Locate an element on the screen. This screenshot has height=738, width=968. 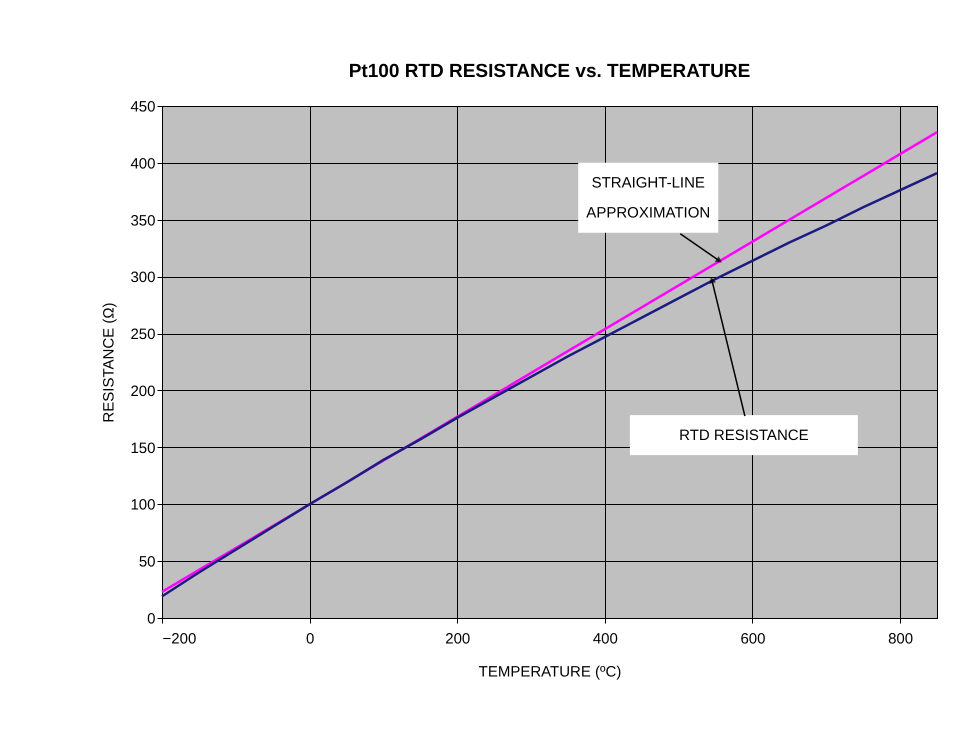
chart-title: Pt100 RTD RESISTANCE vs. TEMPERATURE is located at coordinates (549, 71).